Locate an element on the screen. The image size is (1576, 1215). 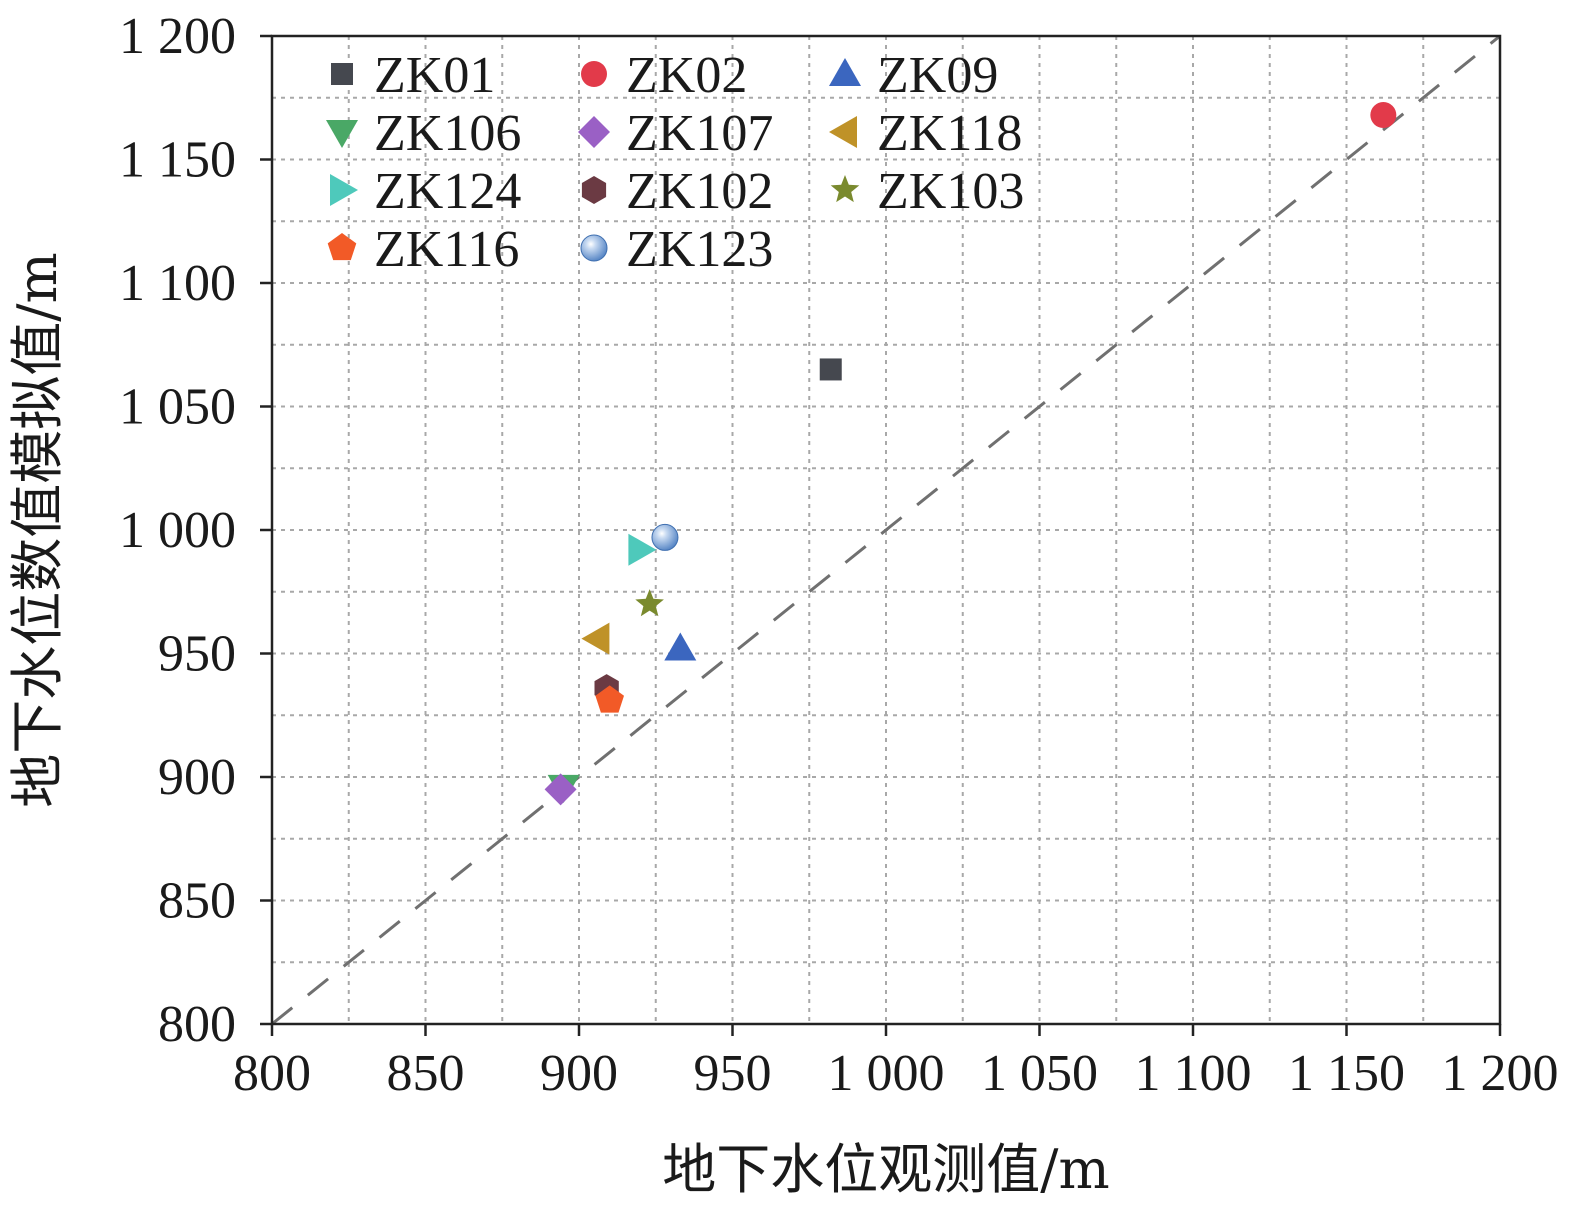
legend-marker-zk118 is located at coordinates (843, 132).